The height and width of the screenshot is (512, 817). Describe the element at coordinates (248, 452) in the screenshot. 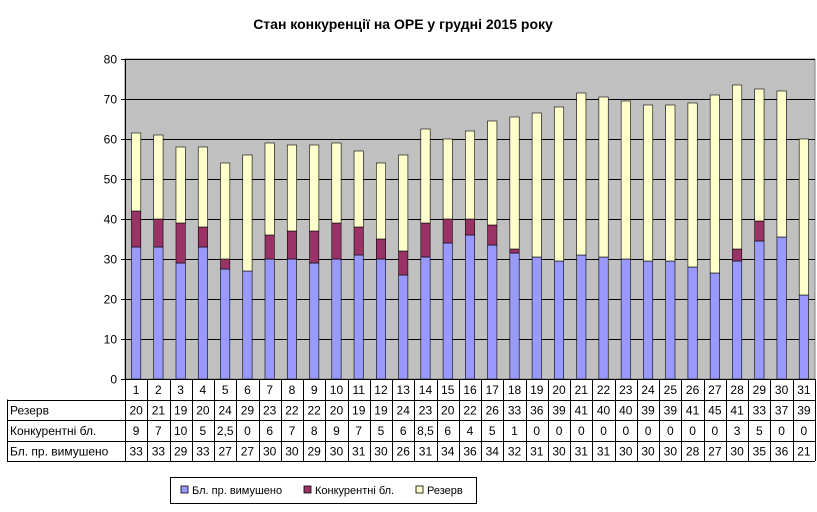

I see `data-label: 27` at that location.